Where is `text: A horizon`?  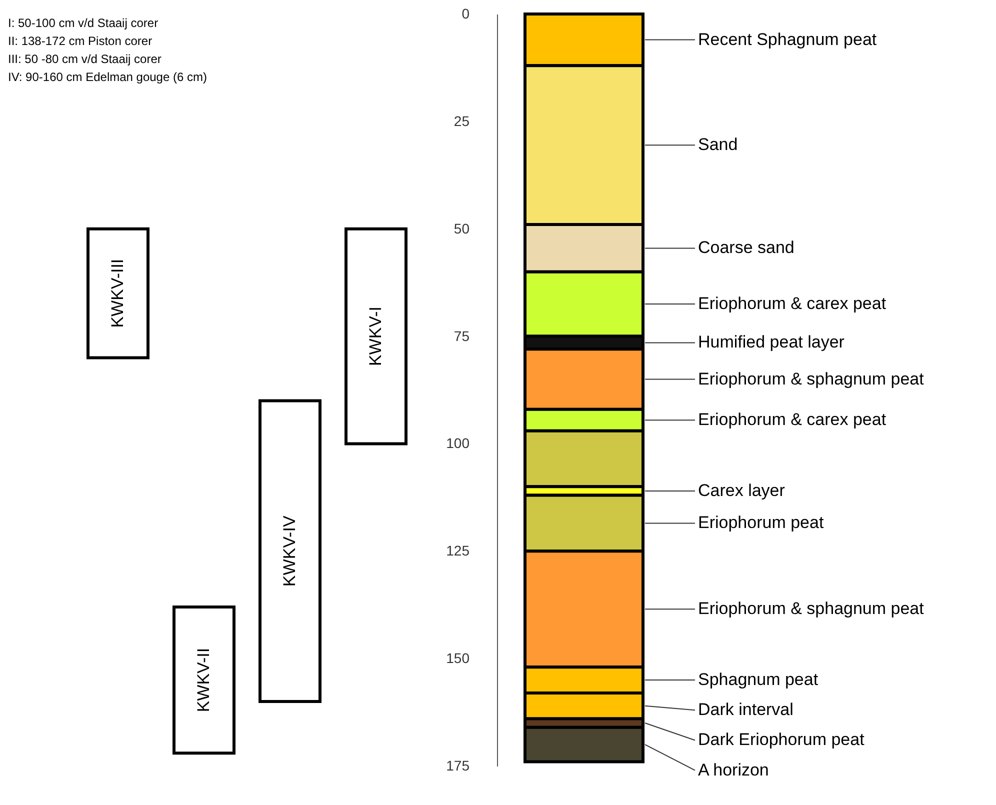 text: A horizon is located at coordinates (733, 770).